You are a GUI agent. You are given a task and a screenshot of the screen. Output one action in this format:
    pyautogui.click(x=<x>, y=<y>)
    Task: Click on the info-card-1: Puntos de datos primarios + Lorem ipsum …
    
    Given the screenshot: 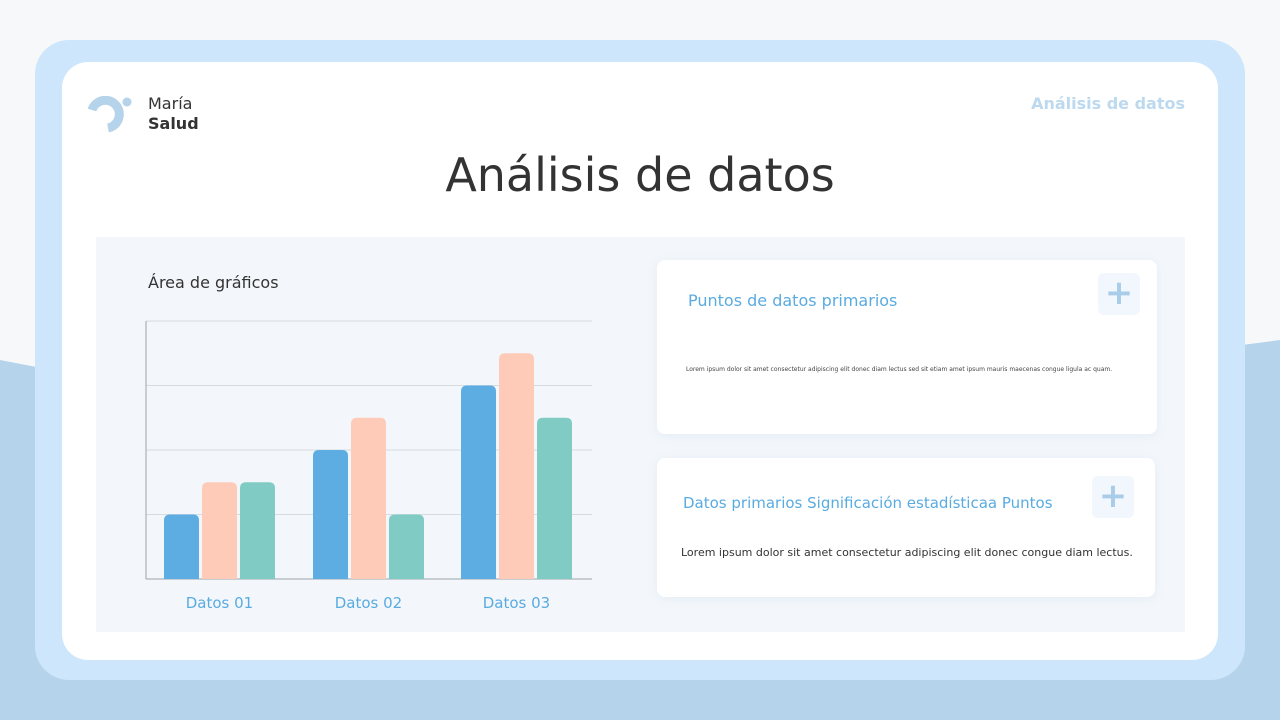 What is the action you would take?
    pyautogui.click(x=907, y=347)
    